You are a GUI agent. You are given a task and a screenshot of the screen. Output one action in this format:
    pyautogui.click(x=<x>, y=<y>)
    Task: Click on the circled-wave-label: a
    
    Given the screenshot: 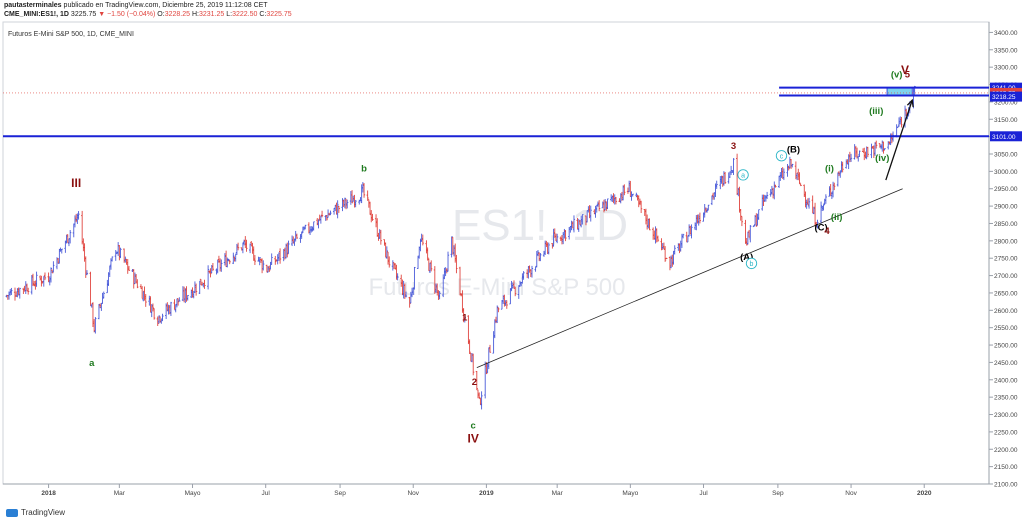 What is the action you would take?
    pyautogui.click(x=743, y=175)
    